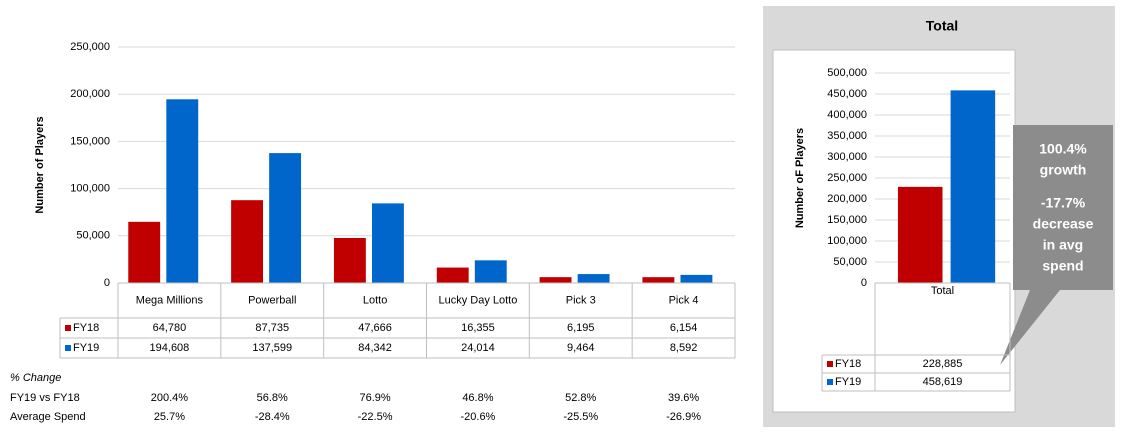 This screenshot has width=1123, height=433. Describe the element at coordinates (1062, 266) in the screenshot. I see `callout-text: spend` at that location.